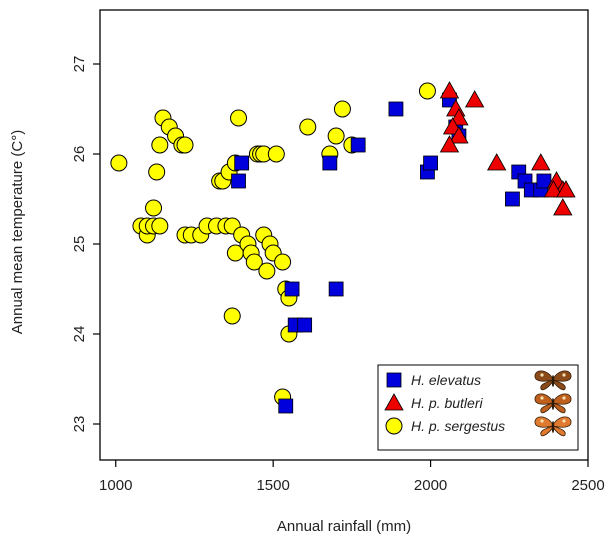 The width and height of the screenshot is (610, 542). I want to click on legend-label: H. p. butleri, so click(447, 403).